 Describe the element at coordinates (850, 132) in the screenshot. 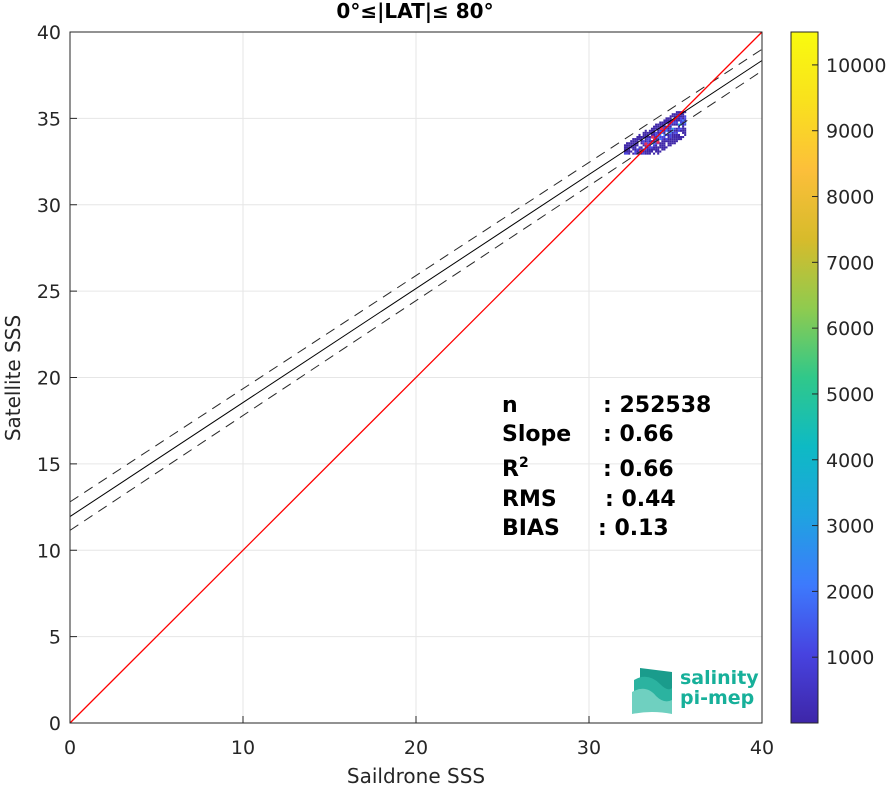

I see `colorbar-tick-label: 9000` at that location.